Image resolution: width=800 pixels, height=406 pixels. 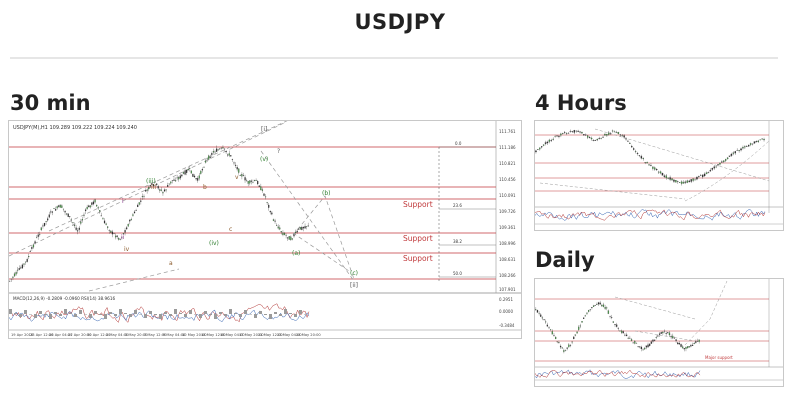 I want to click on h4-candles, so click(x=650, y=157).